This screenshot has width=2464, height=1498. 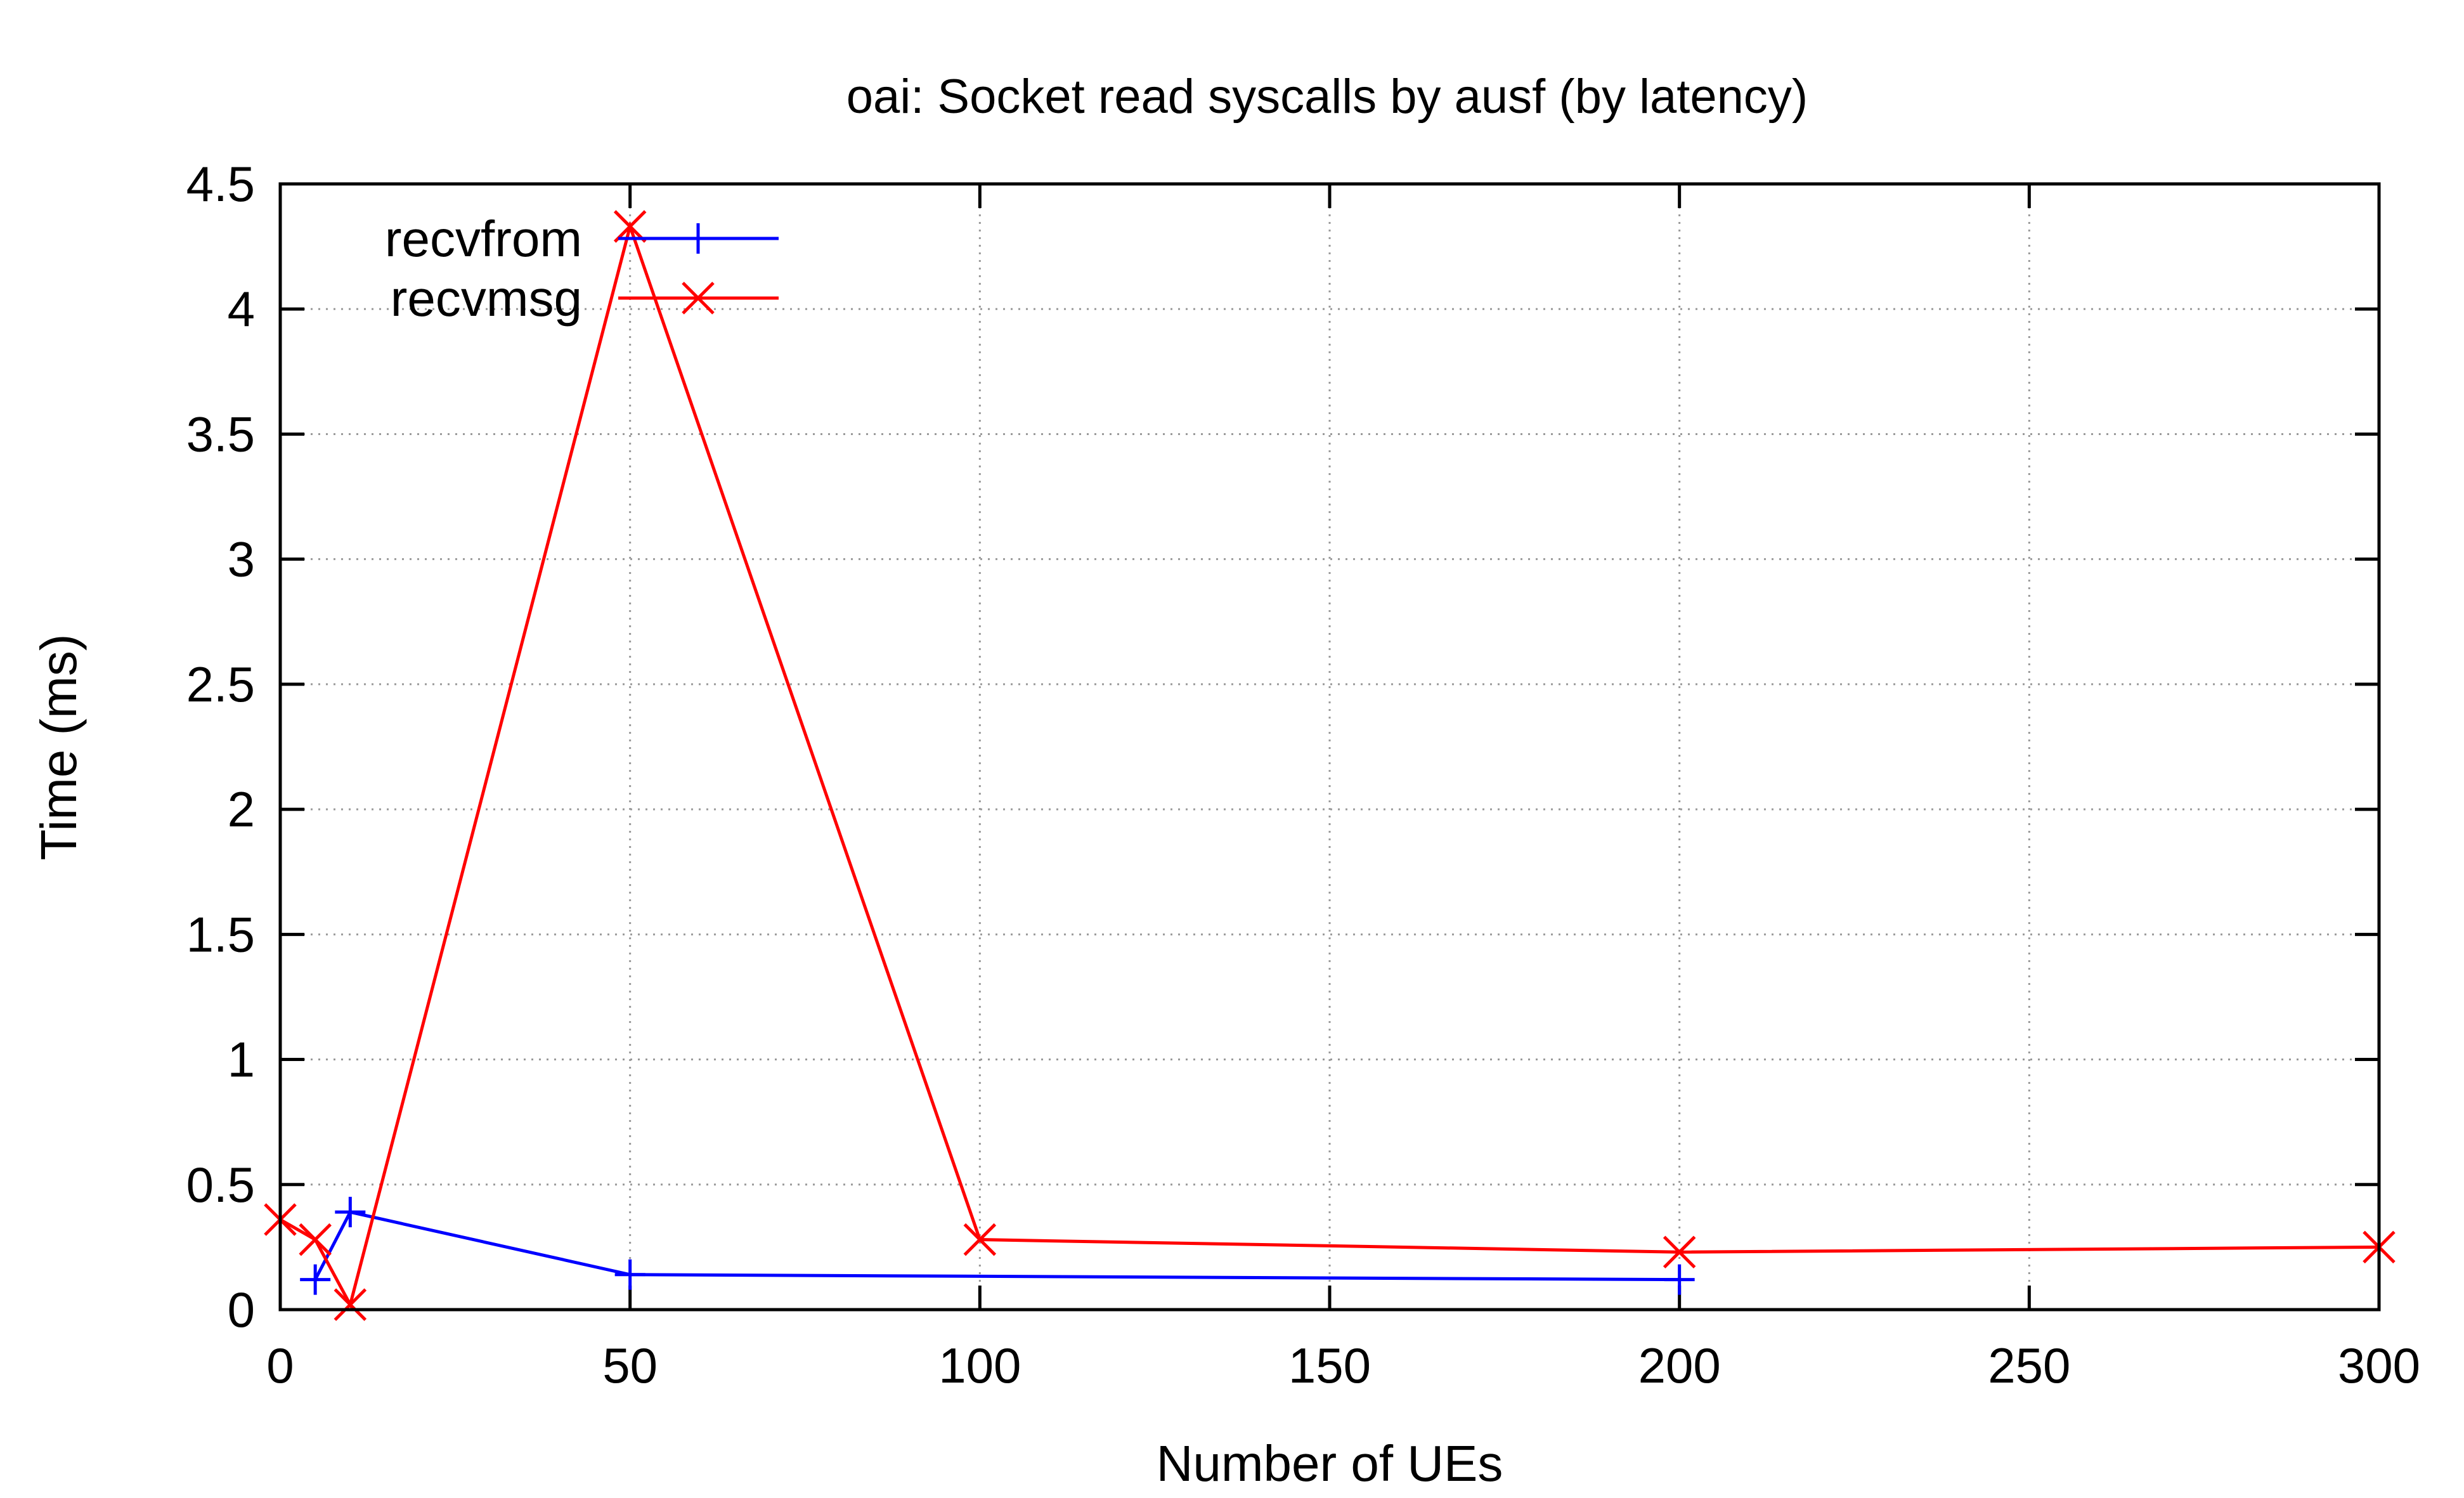 What do you see at coordinates (1679, 1365) in the screenshot?
I see `x-tick-label: 200` at bounding box center [1679, 1365].